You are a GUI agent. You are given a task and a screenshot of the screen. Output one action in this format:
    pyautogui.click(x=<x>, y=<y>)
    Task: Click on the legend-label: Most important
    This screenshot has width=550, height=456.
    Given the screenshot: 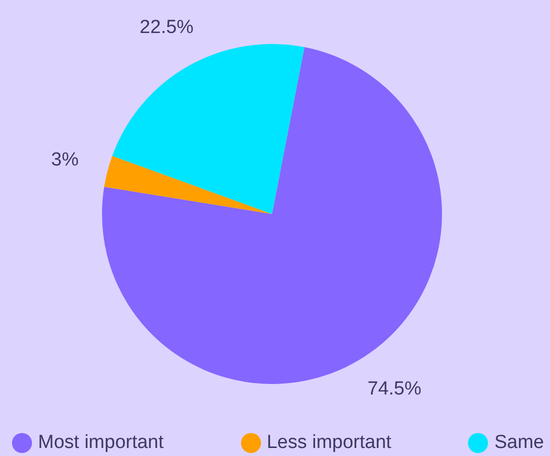 What is the action you would take?
    pyautogui.click(x=101, y=443)
    